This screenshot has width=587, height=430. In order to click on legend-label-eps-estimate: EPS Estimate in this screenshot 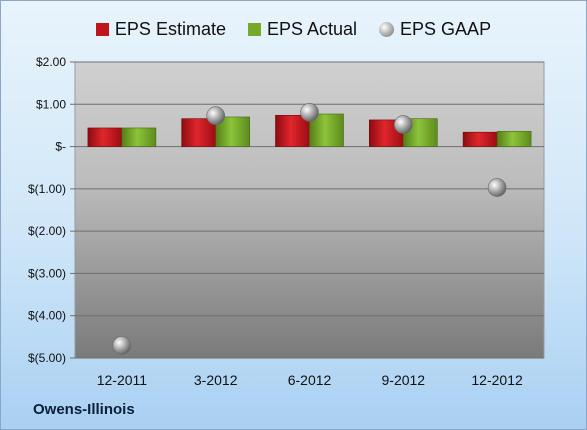, I will do `click(170, 28)`.